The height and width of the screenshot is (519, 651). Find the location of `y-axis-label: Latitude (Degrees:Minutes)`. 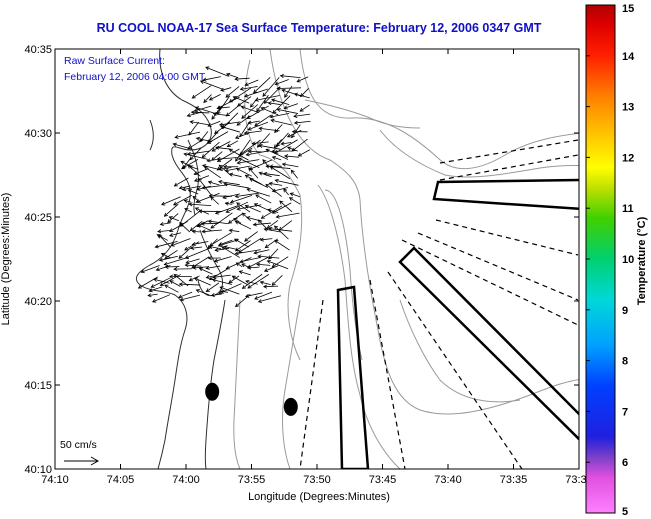

y-axis-label: Latitude (Degrees:Minutes) is located at coordinates (6, 259).